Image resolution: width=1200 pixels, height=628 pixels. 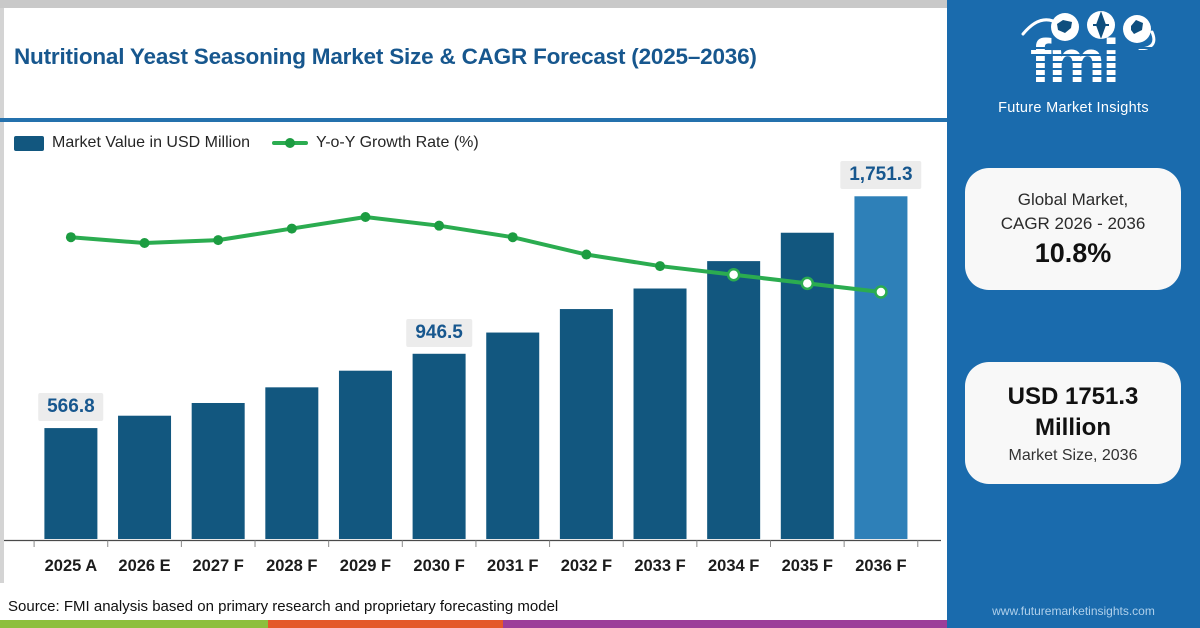 I want to click on cagr-card: Global Market, CAGR 2026 - 2036 10.8%, so click(x=1073, y=229).